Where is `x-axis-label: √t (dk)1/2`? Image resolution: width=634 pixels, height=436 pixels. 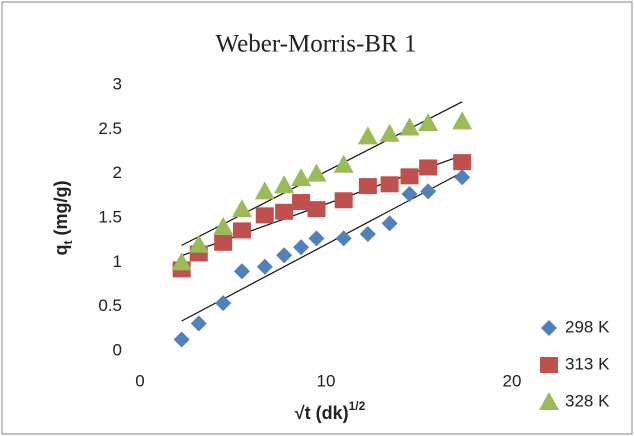
x-axis-label: √t (dk)1/2 is located at coordinates (330, 411).